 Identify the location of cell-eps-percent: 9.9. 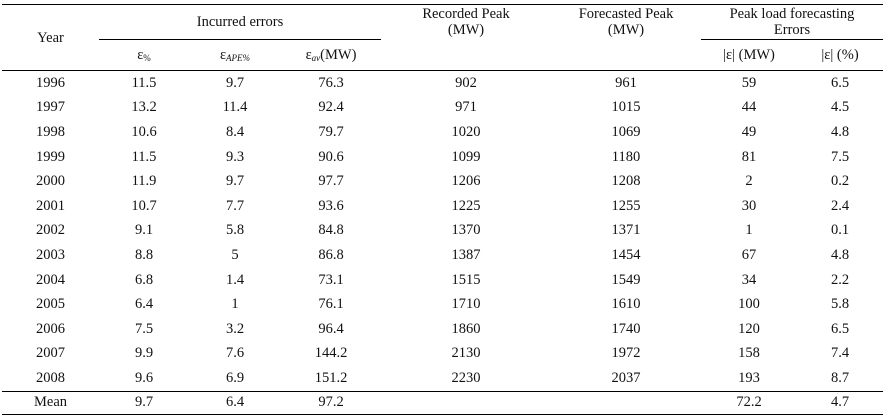
(144, 353).